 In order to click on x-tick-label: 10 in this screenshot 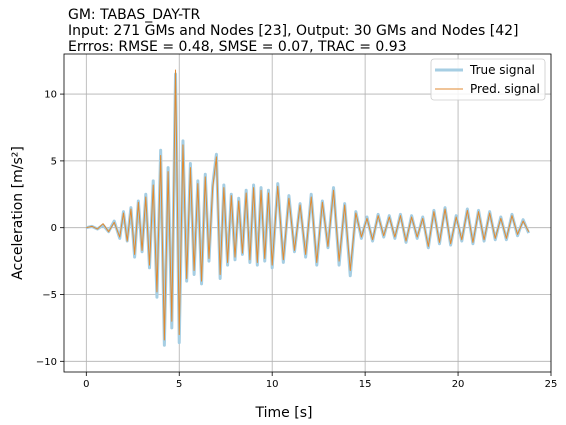, I will do `click(272, 384)`.